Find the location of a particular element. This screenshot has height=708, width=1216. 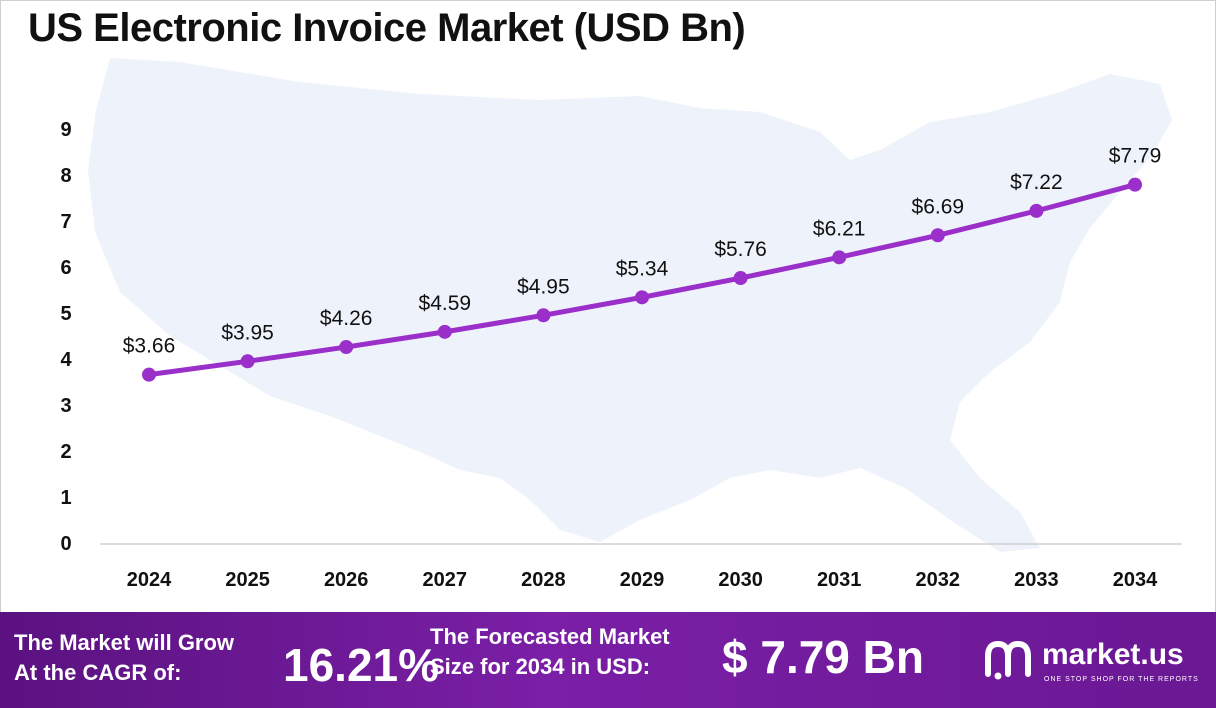

brand-logo: market.us ONE STOP SHOP FOR THE REPORTS is located at coordinates (1097, 664).